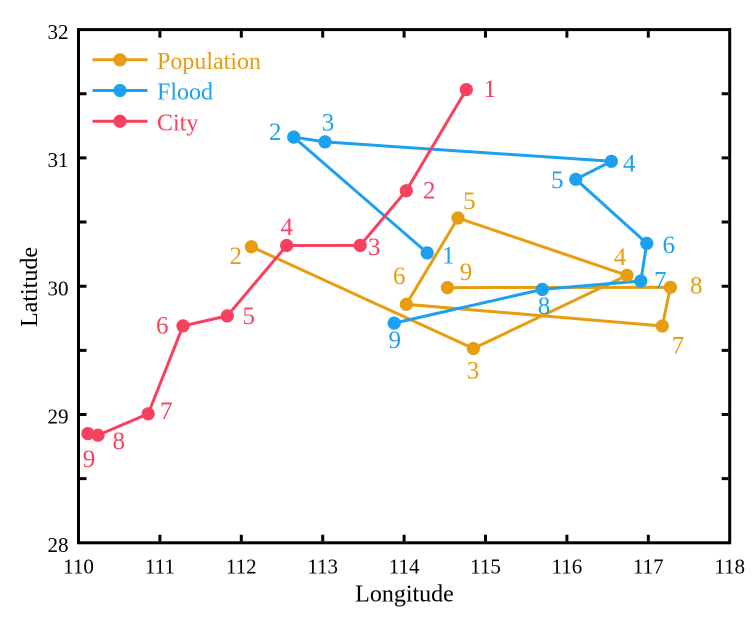 Image resolution: width=755 pixels, height=617 pixels. I want to click on svg-text: 32, so click(58, 32).